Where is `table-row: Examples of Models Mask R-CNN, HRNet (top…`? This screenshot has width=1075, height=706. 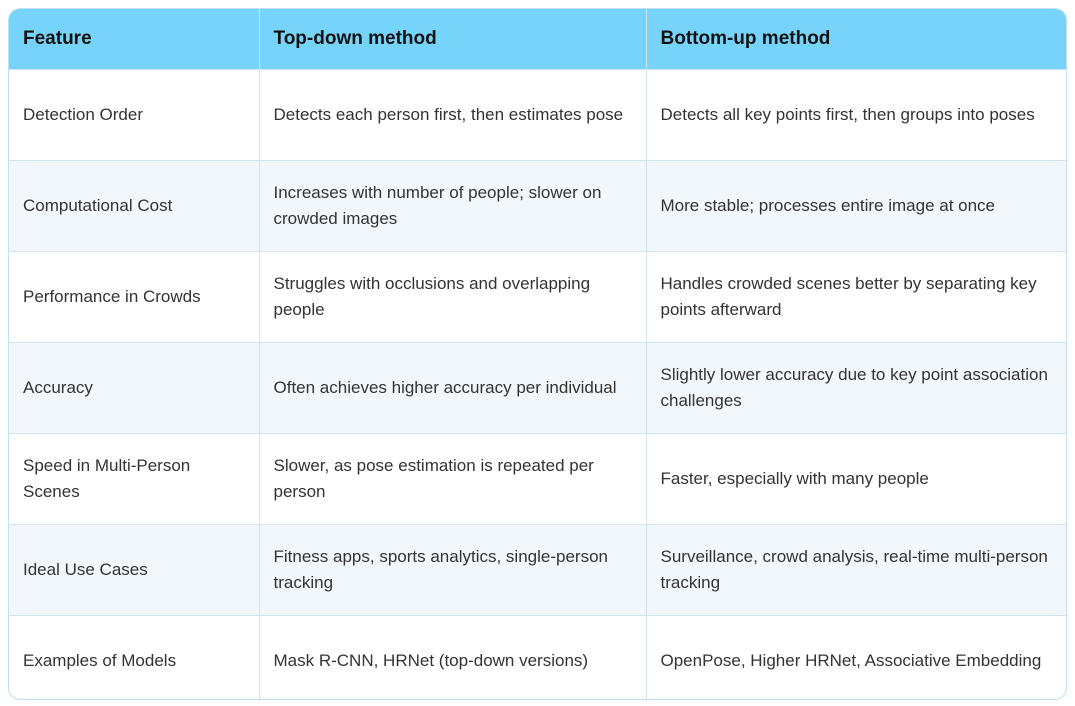
table-row: Examples of Models Mask R-CNN, HRNet (top… is located at coordinates (537, 657).